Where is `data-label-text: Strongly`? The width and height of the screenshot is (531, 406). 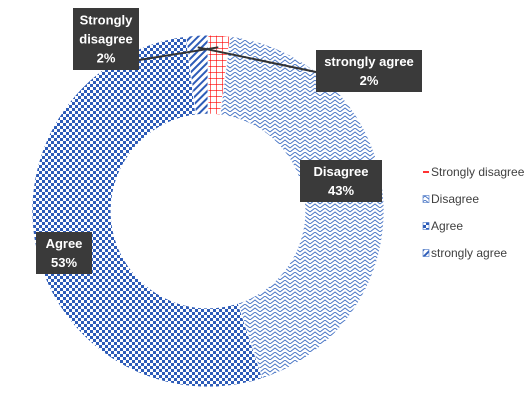 data-label-text: Strongly is located at coordinates (106, 20).